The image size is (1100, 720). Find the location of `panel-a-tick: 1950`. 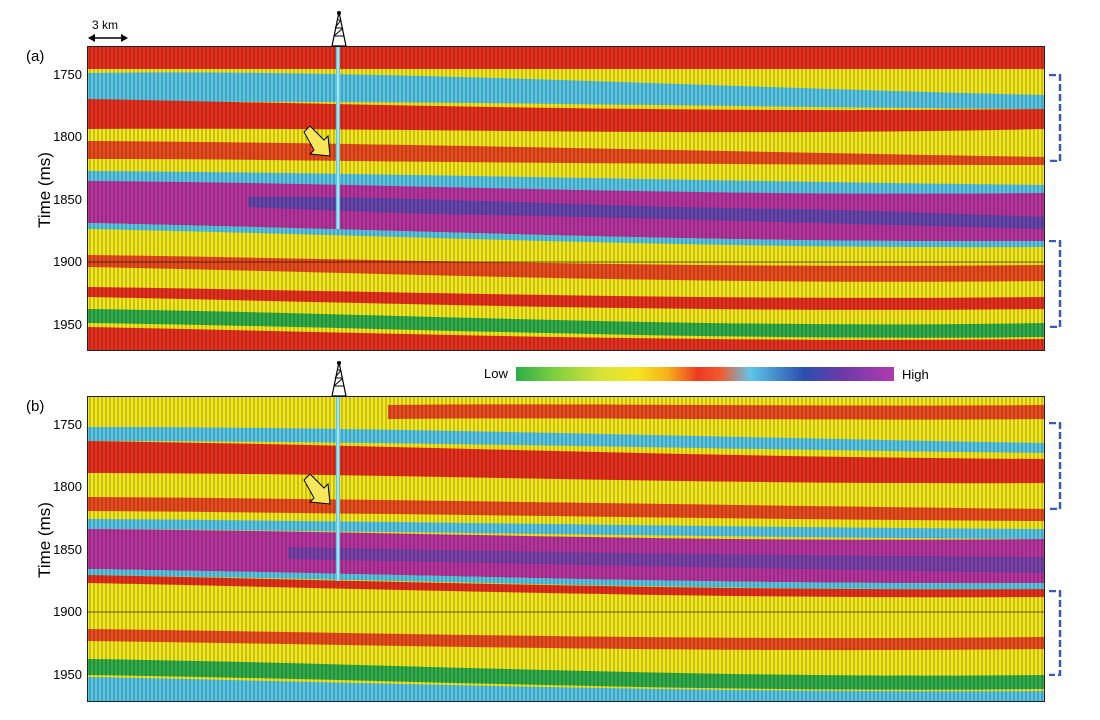

panel-a-tick: 1950 is located at coordinates (67, 324).